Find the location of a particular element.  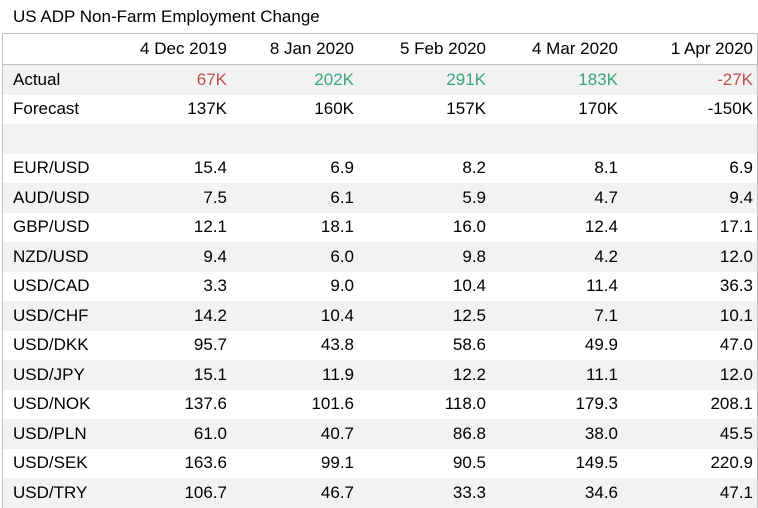

actual-value: 291K is located at coordinates (466, 79).